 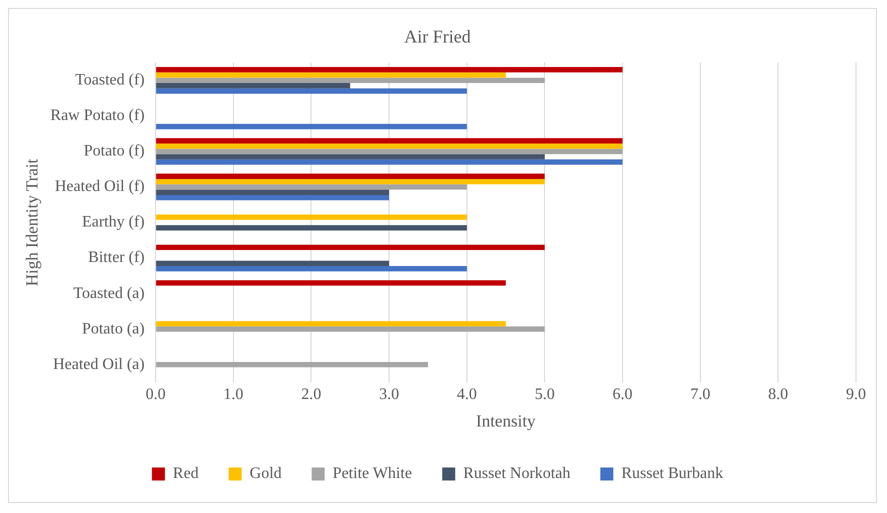 I want to click on chart-title: Air Fried, so click(x=437, y=36).